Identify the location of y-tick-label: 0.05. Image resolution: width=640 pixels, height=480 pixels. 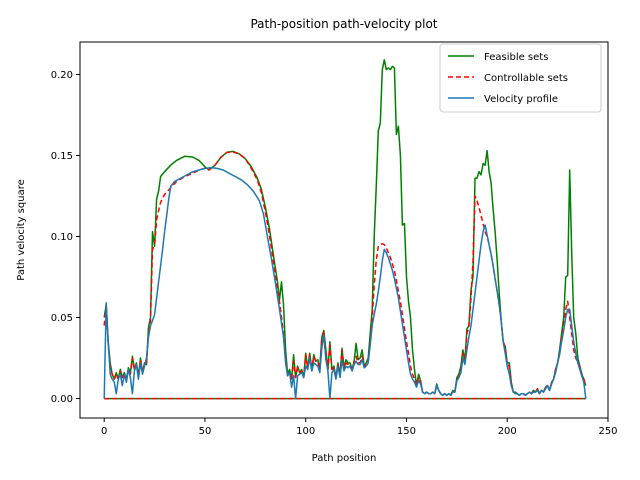
(62, 318).